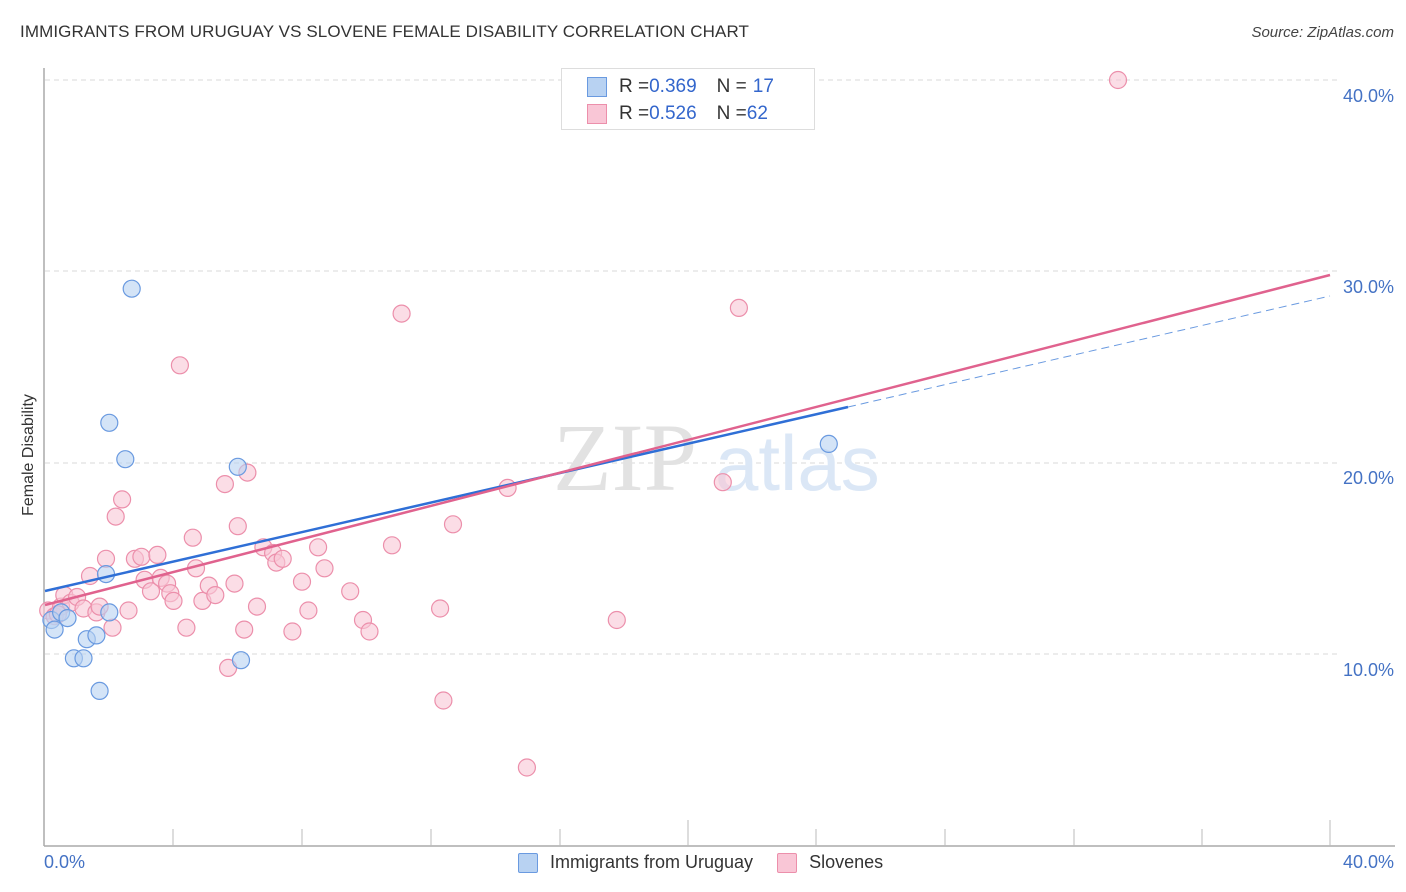 The width and height of the screenshot is (1406, 892). I want to click on legend-label: Immigrants from Uruguay, so click(652, 862).